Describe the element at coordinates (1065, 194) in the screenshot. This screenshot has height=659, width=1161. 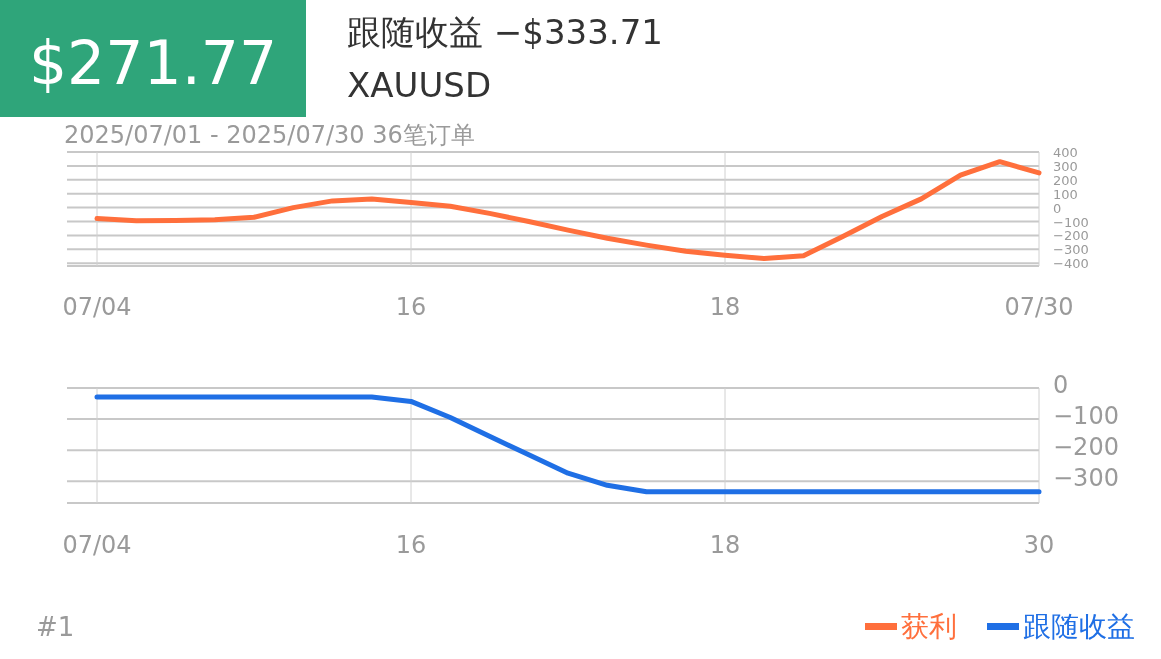
I see `y-tick-label: 100` at that location.